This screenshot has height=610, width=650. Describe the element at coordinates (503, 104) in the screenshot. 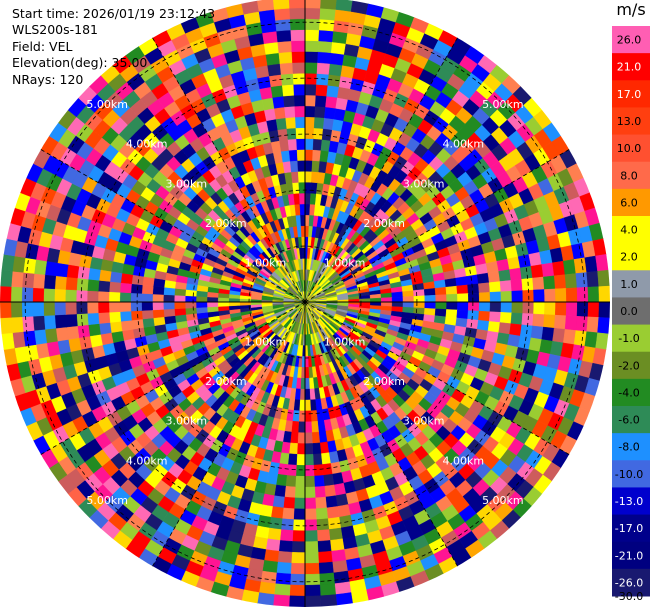

I see `ring-label: 5.00km` at that location.